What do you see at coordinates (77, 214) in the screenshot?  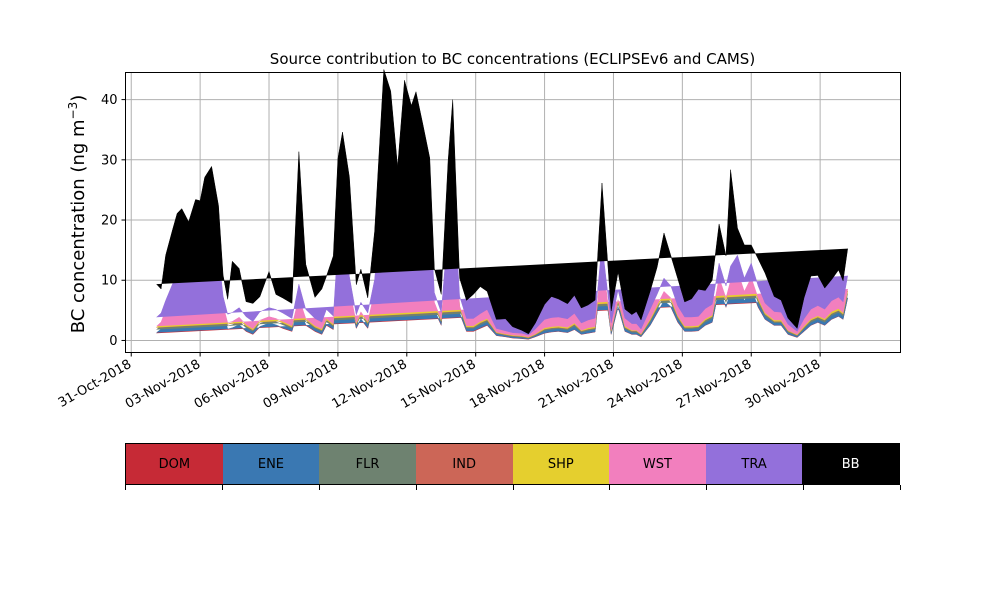 I see `y-axis-label: BC concentration (ng m−3)` at bounding box center [77, 214].